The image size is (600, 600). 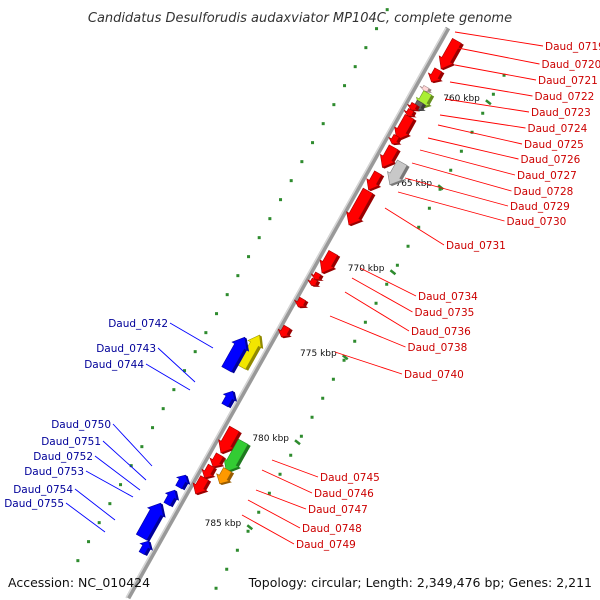 I want to click on gene-label-forward: Daud_0719, so click(x=572, y=47).